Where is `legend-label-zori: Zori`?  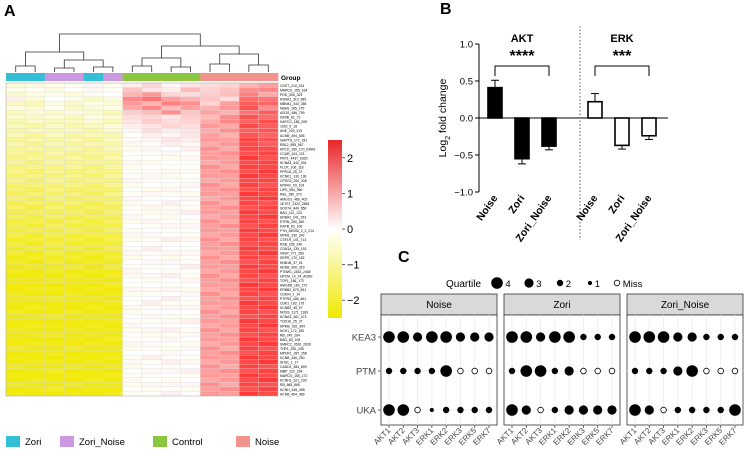
legend-label-zori: Zori is located at coordinates (33, 442).